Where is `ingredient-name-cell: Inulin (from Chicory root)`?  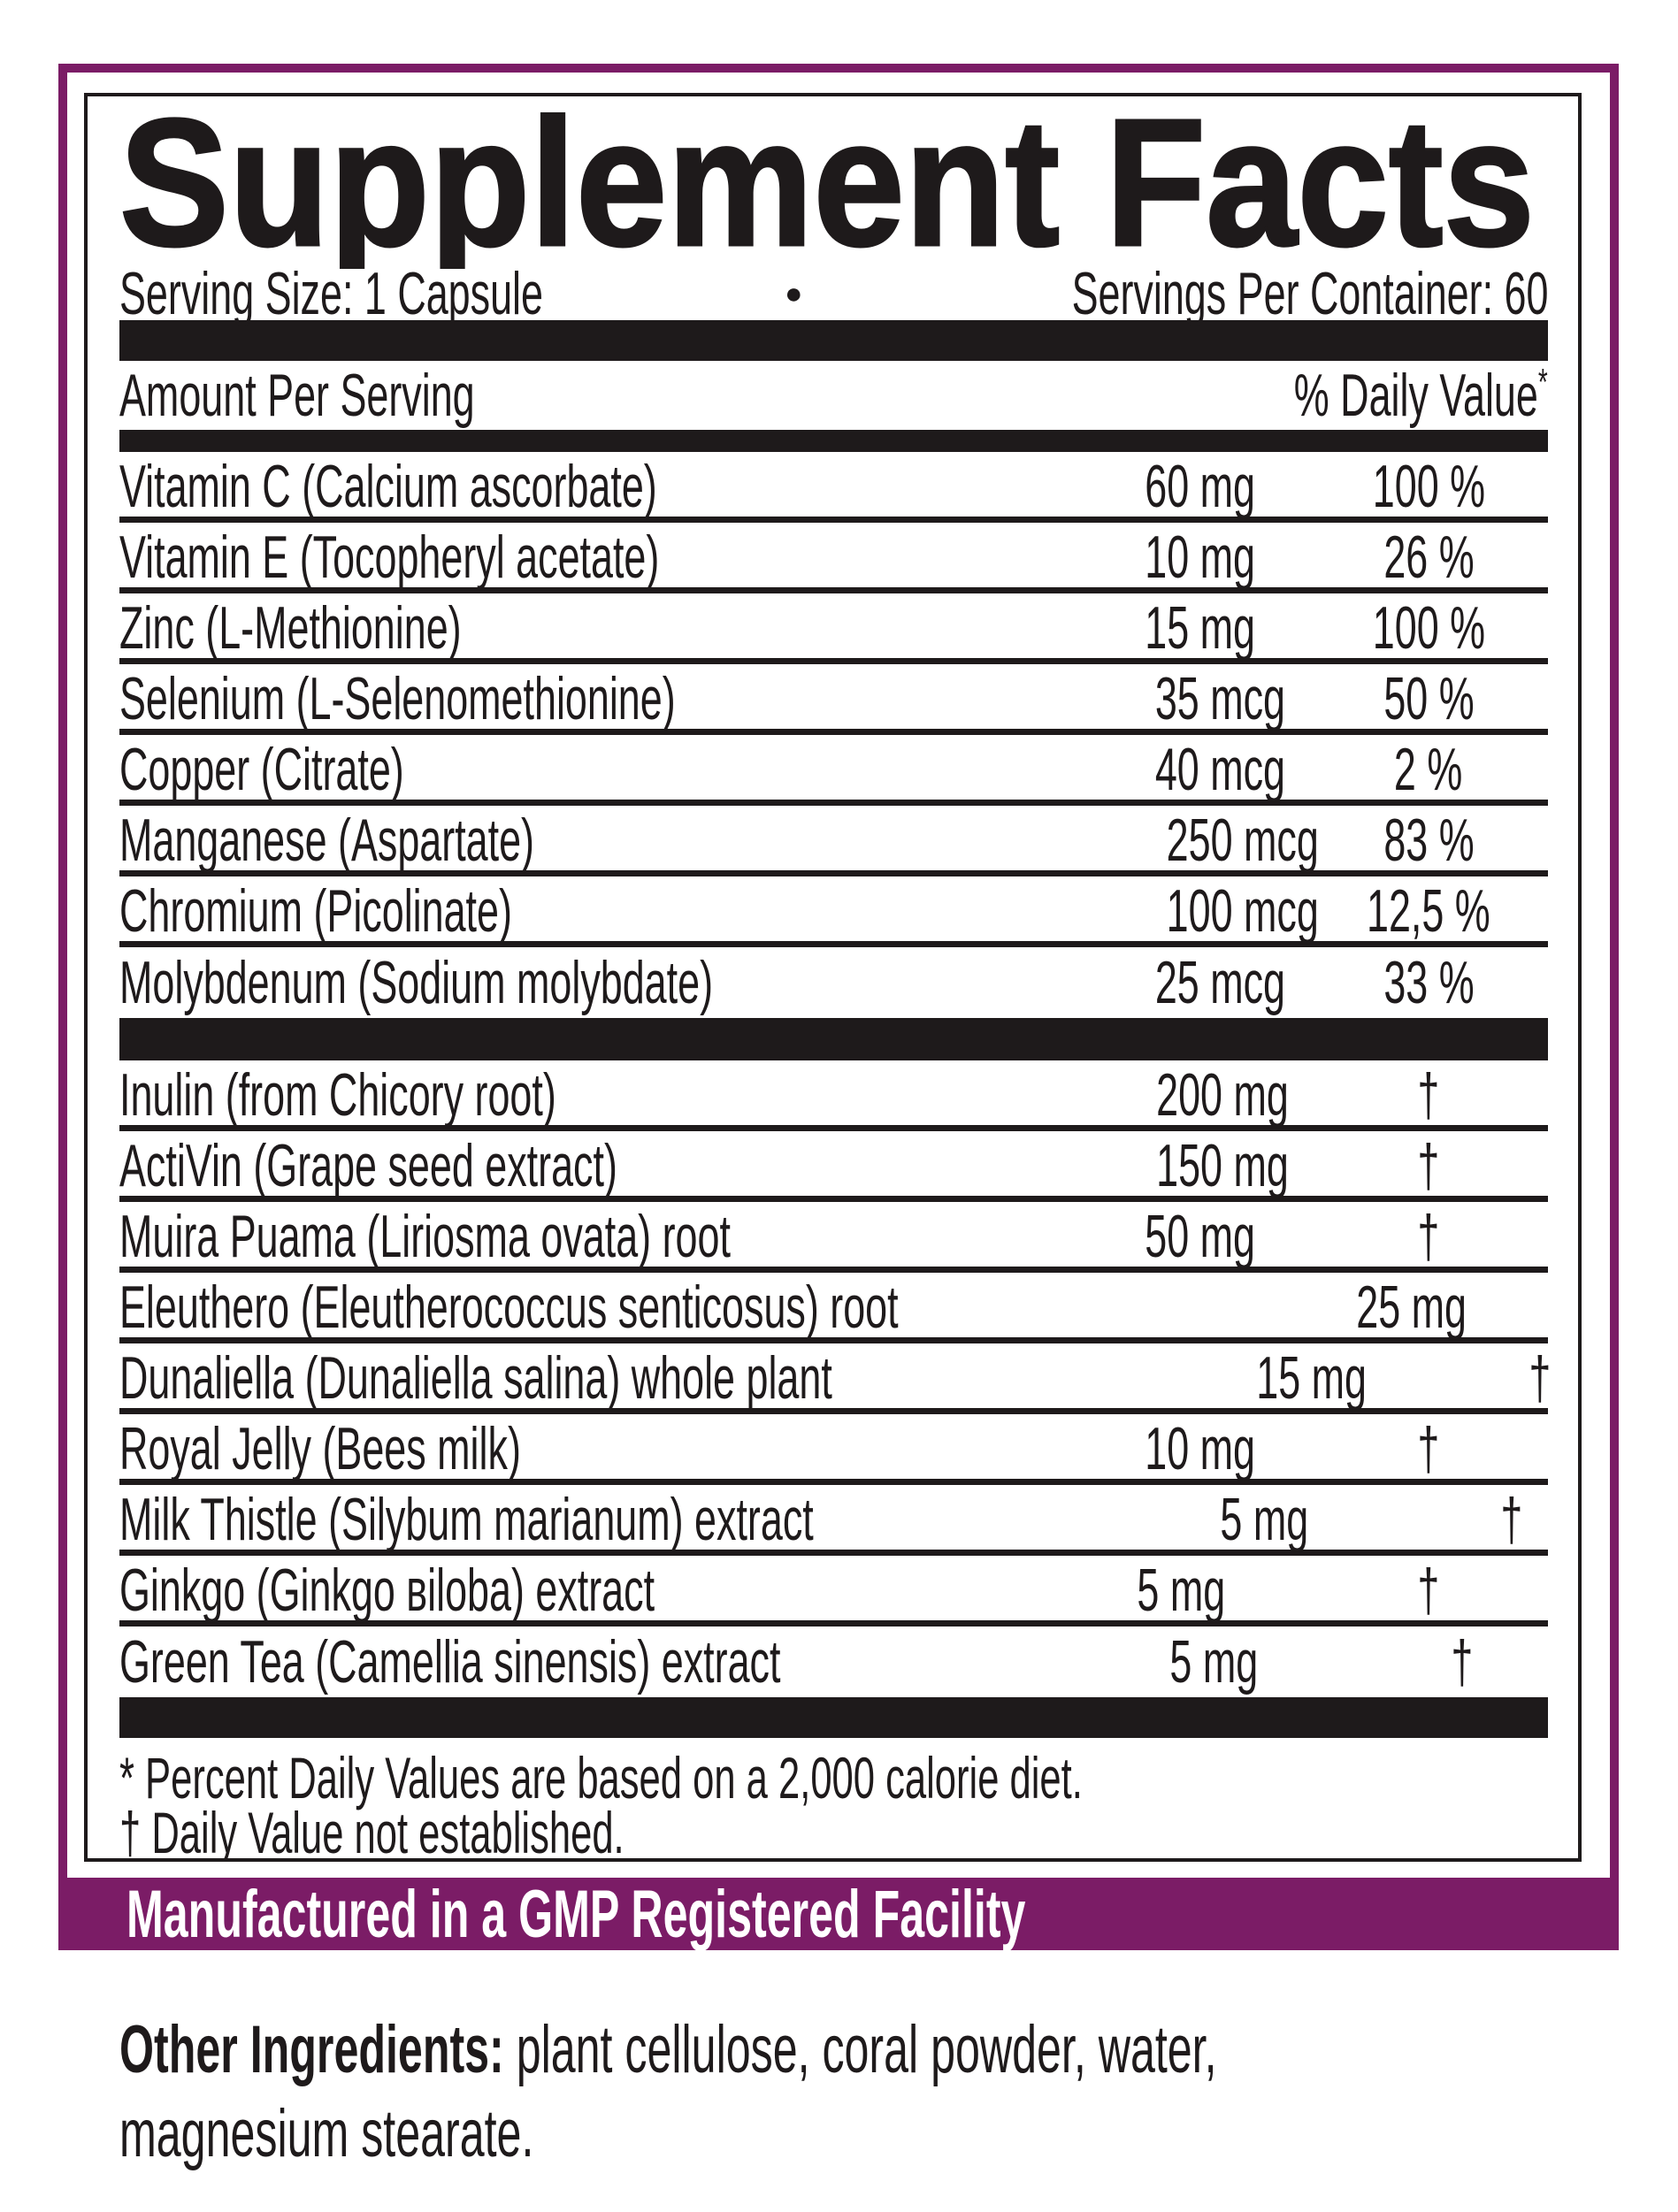
ingredient-name-cell: Inulin (from Chicory root) is located at coordinates (604, 1094).